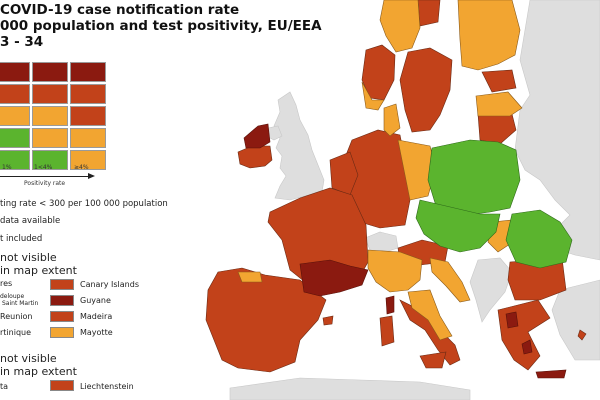  What do you see at coordinates (28, 257) in the screenshot?
I see `section1-heading-line1: not visible` at bounding box center [28, 257].